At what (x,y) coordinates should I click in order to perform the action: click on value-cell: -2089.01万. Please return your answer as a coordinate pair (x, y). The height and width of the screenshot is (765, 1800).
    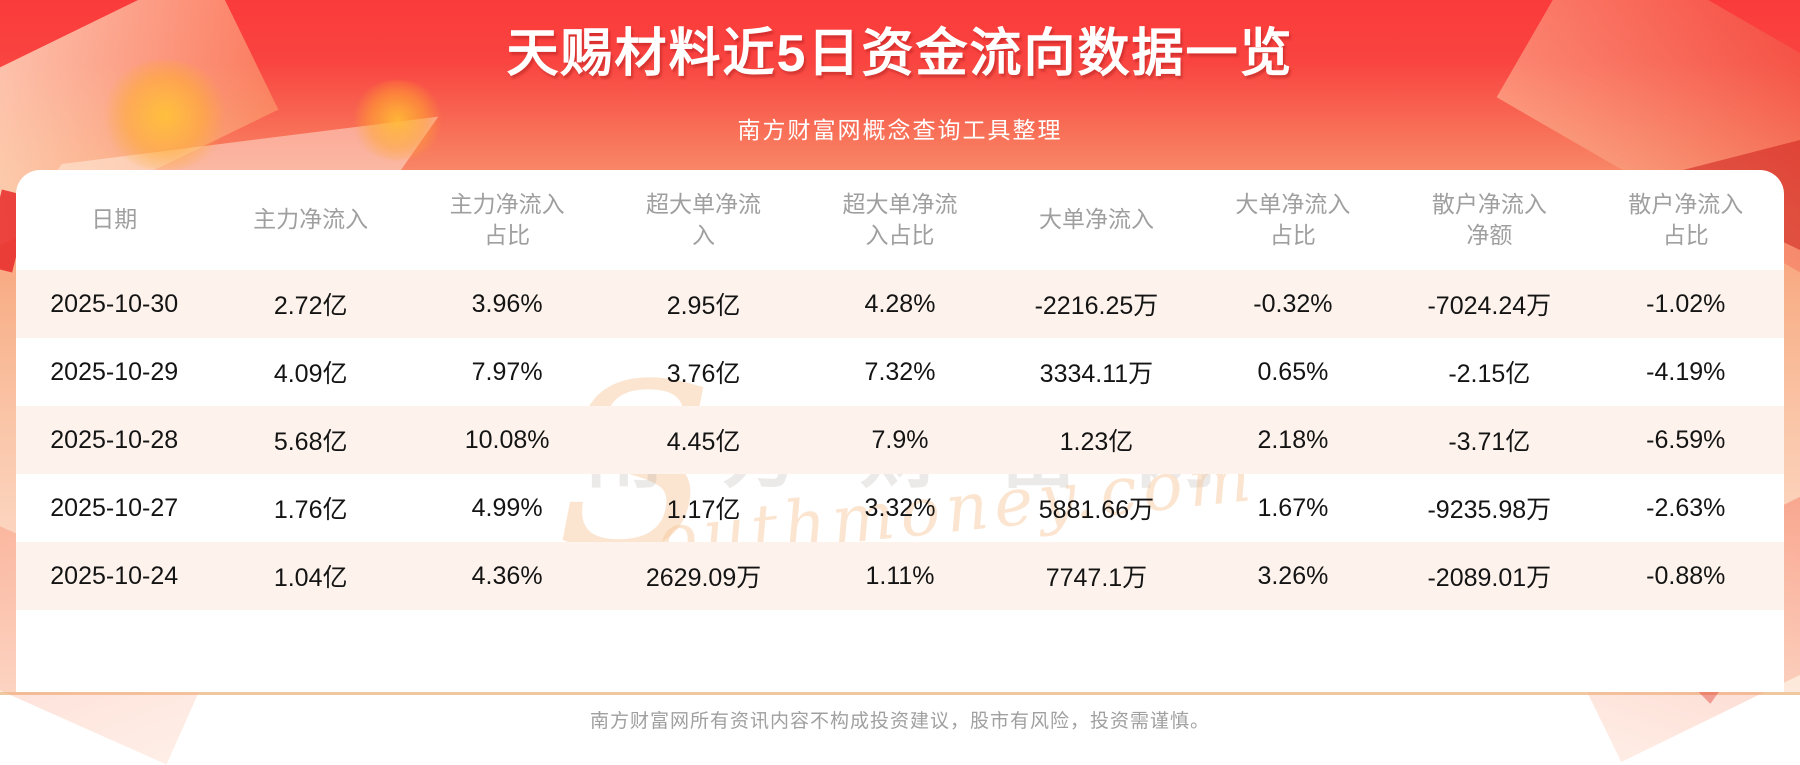
    Looking at the image, I should click on (1489, 578).